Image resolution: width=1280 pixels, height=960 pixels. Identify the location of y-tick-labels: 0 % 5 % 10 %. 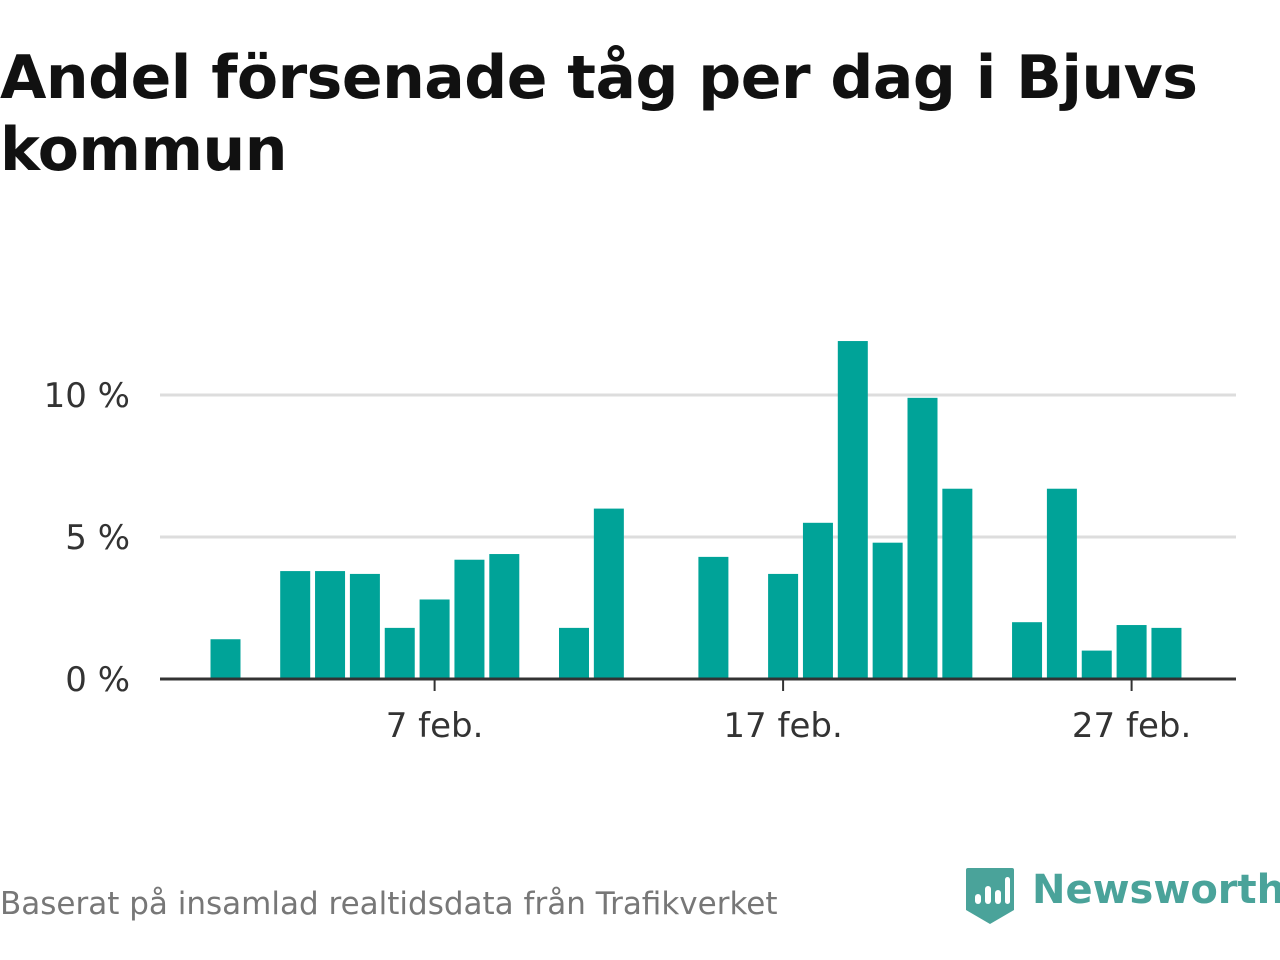
(87, 538).